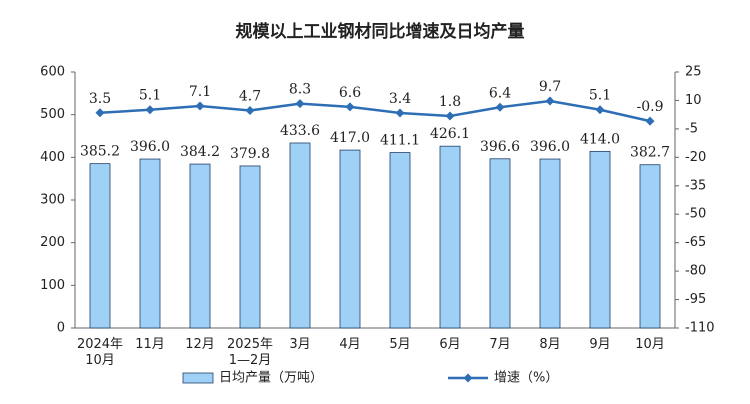 The width and height of the screenshot is (750, 404). What do you see at coordinates (449, 344) in the screenshot?
I see `x-tick-label: 6月` at bounding box center [449, 344].